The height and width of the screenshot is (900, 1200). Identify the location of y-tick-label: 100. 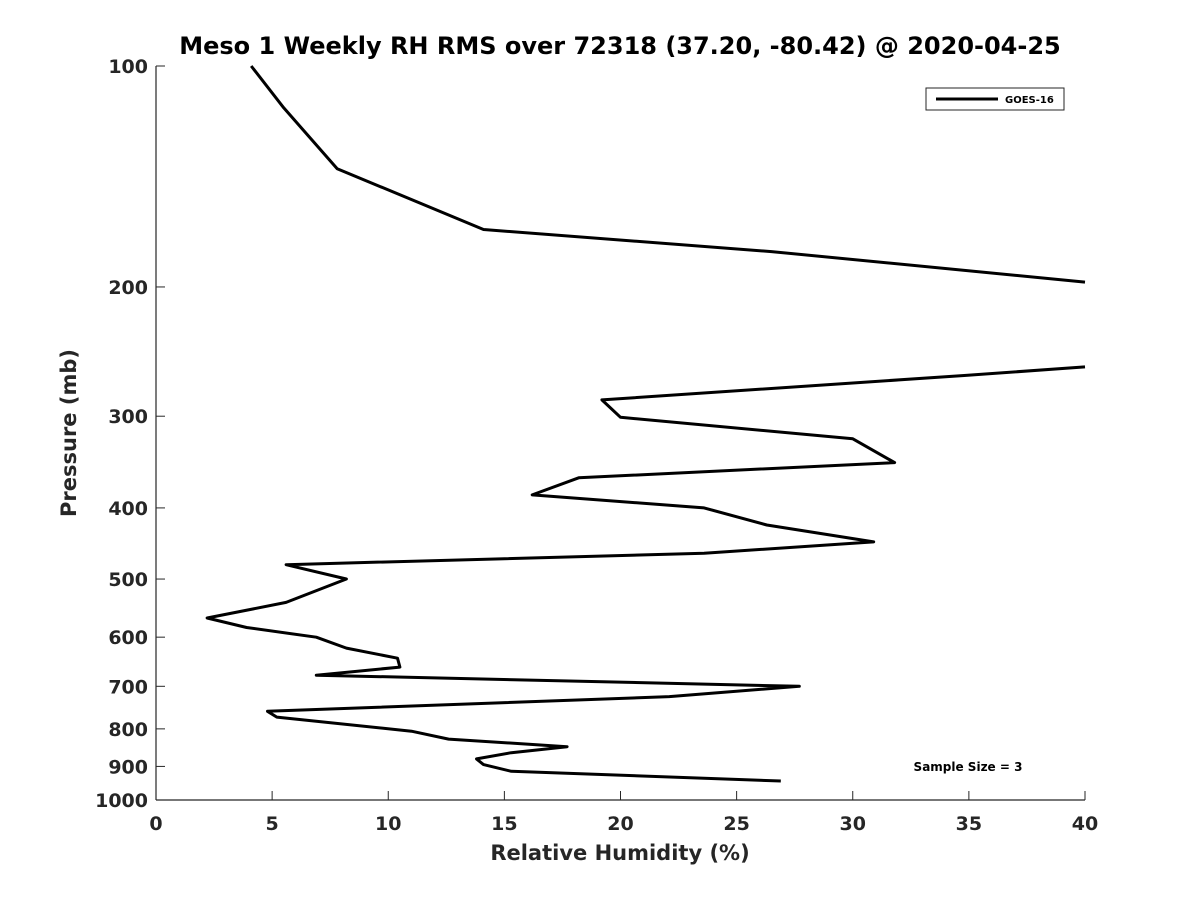
(128, 67).